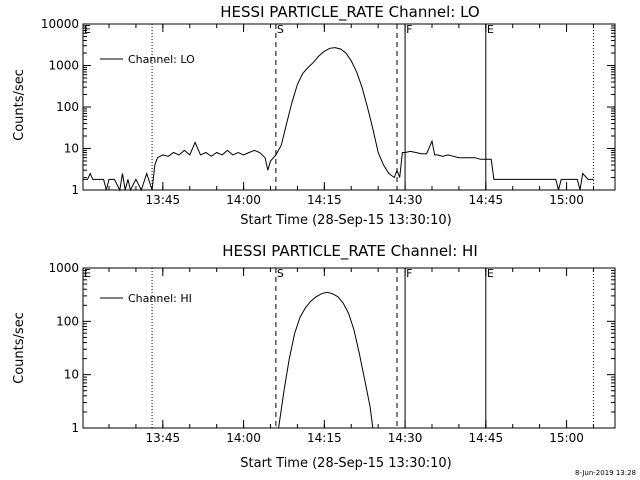 Image resolution: width=640 pixels, height=480 pixels. What do you see at coordinates (605, 473) in the screenshot?
I see `date-stamp: 8-Jun-2019 13:28` at bounding box center [605, 473].